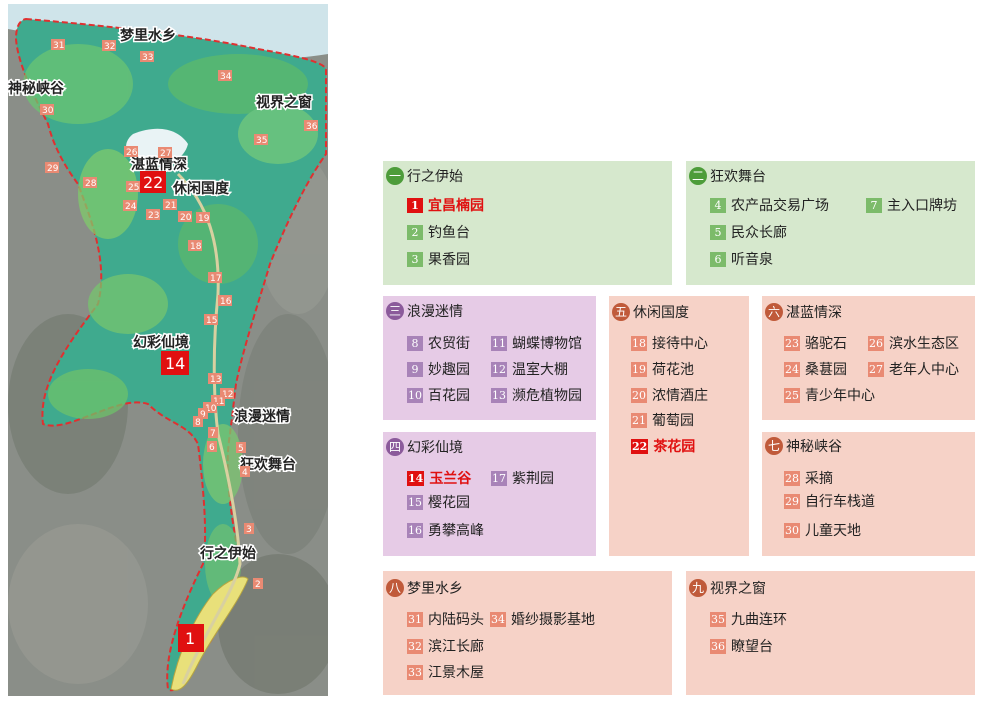  I want to click on map-marker-number: 24, so click(131, 207).